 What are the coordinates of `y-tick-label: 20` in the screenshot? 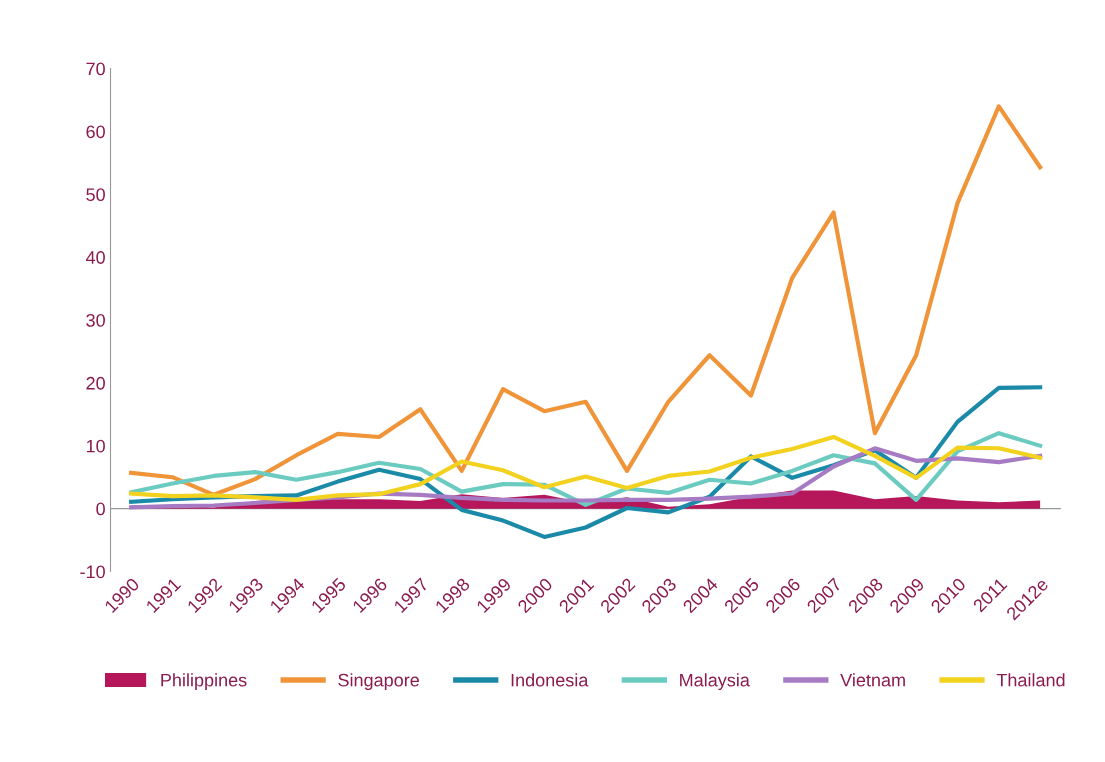 It's located at (95, 383).